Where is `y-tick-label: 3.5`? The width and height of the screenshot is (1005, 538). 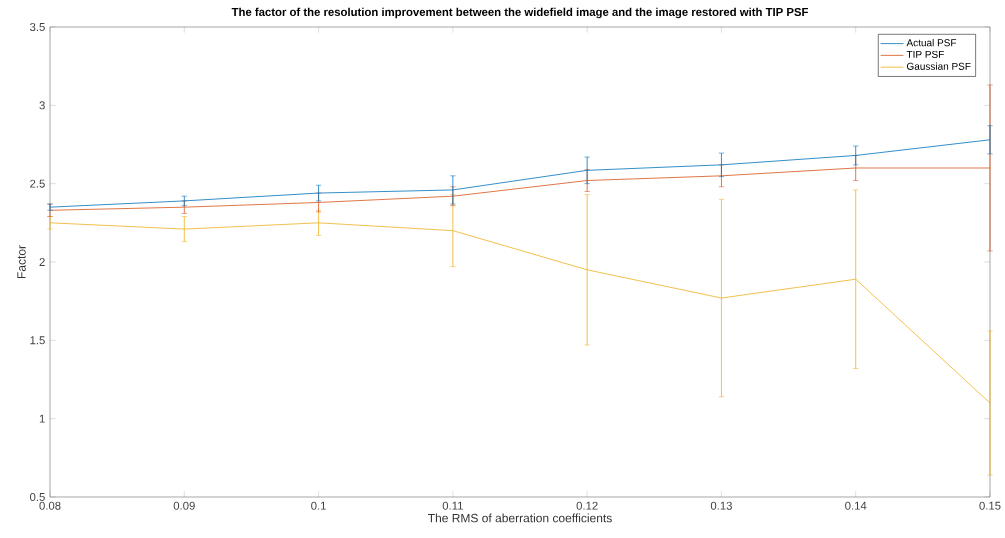
y-tick-label: 3.5 is located at coordinates (37, 26).